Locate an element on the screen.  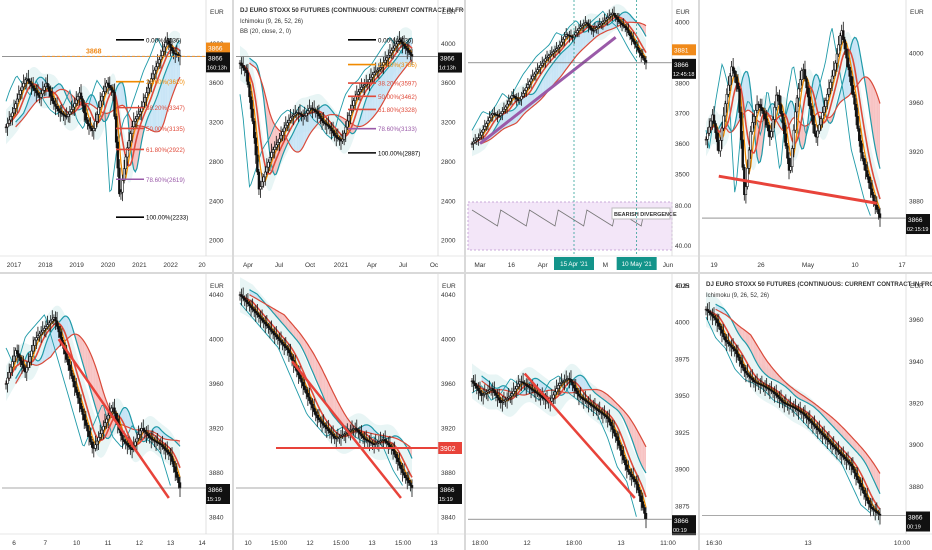
fib-label: 100.00%(2233) is located at coordinates (167, 218).